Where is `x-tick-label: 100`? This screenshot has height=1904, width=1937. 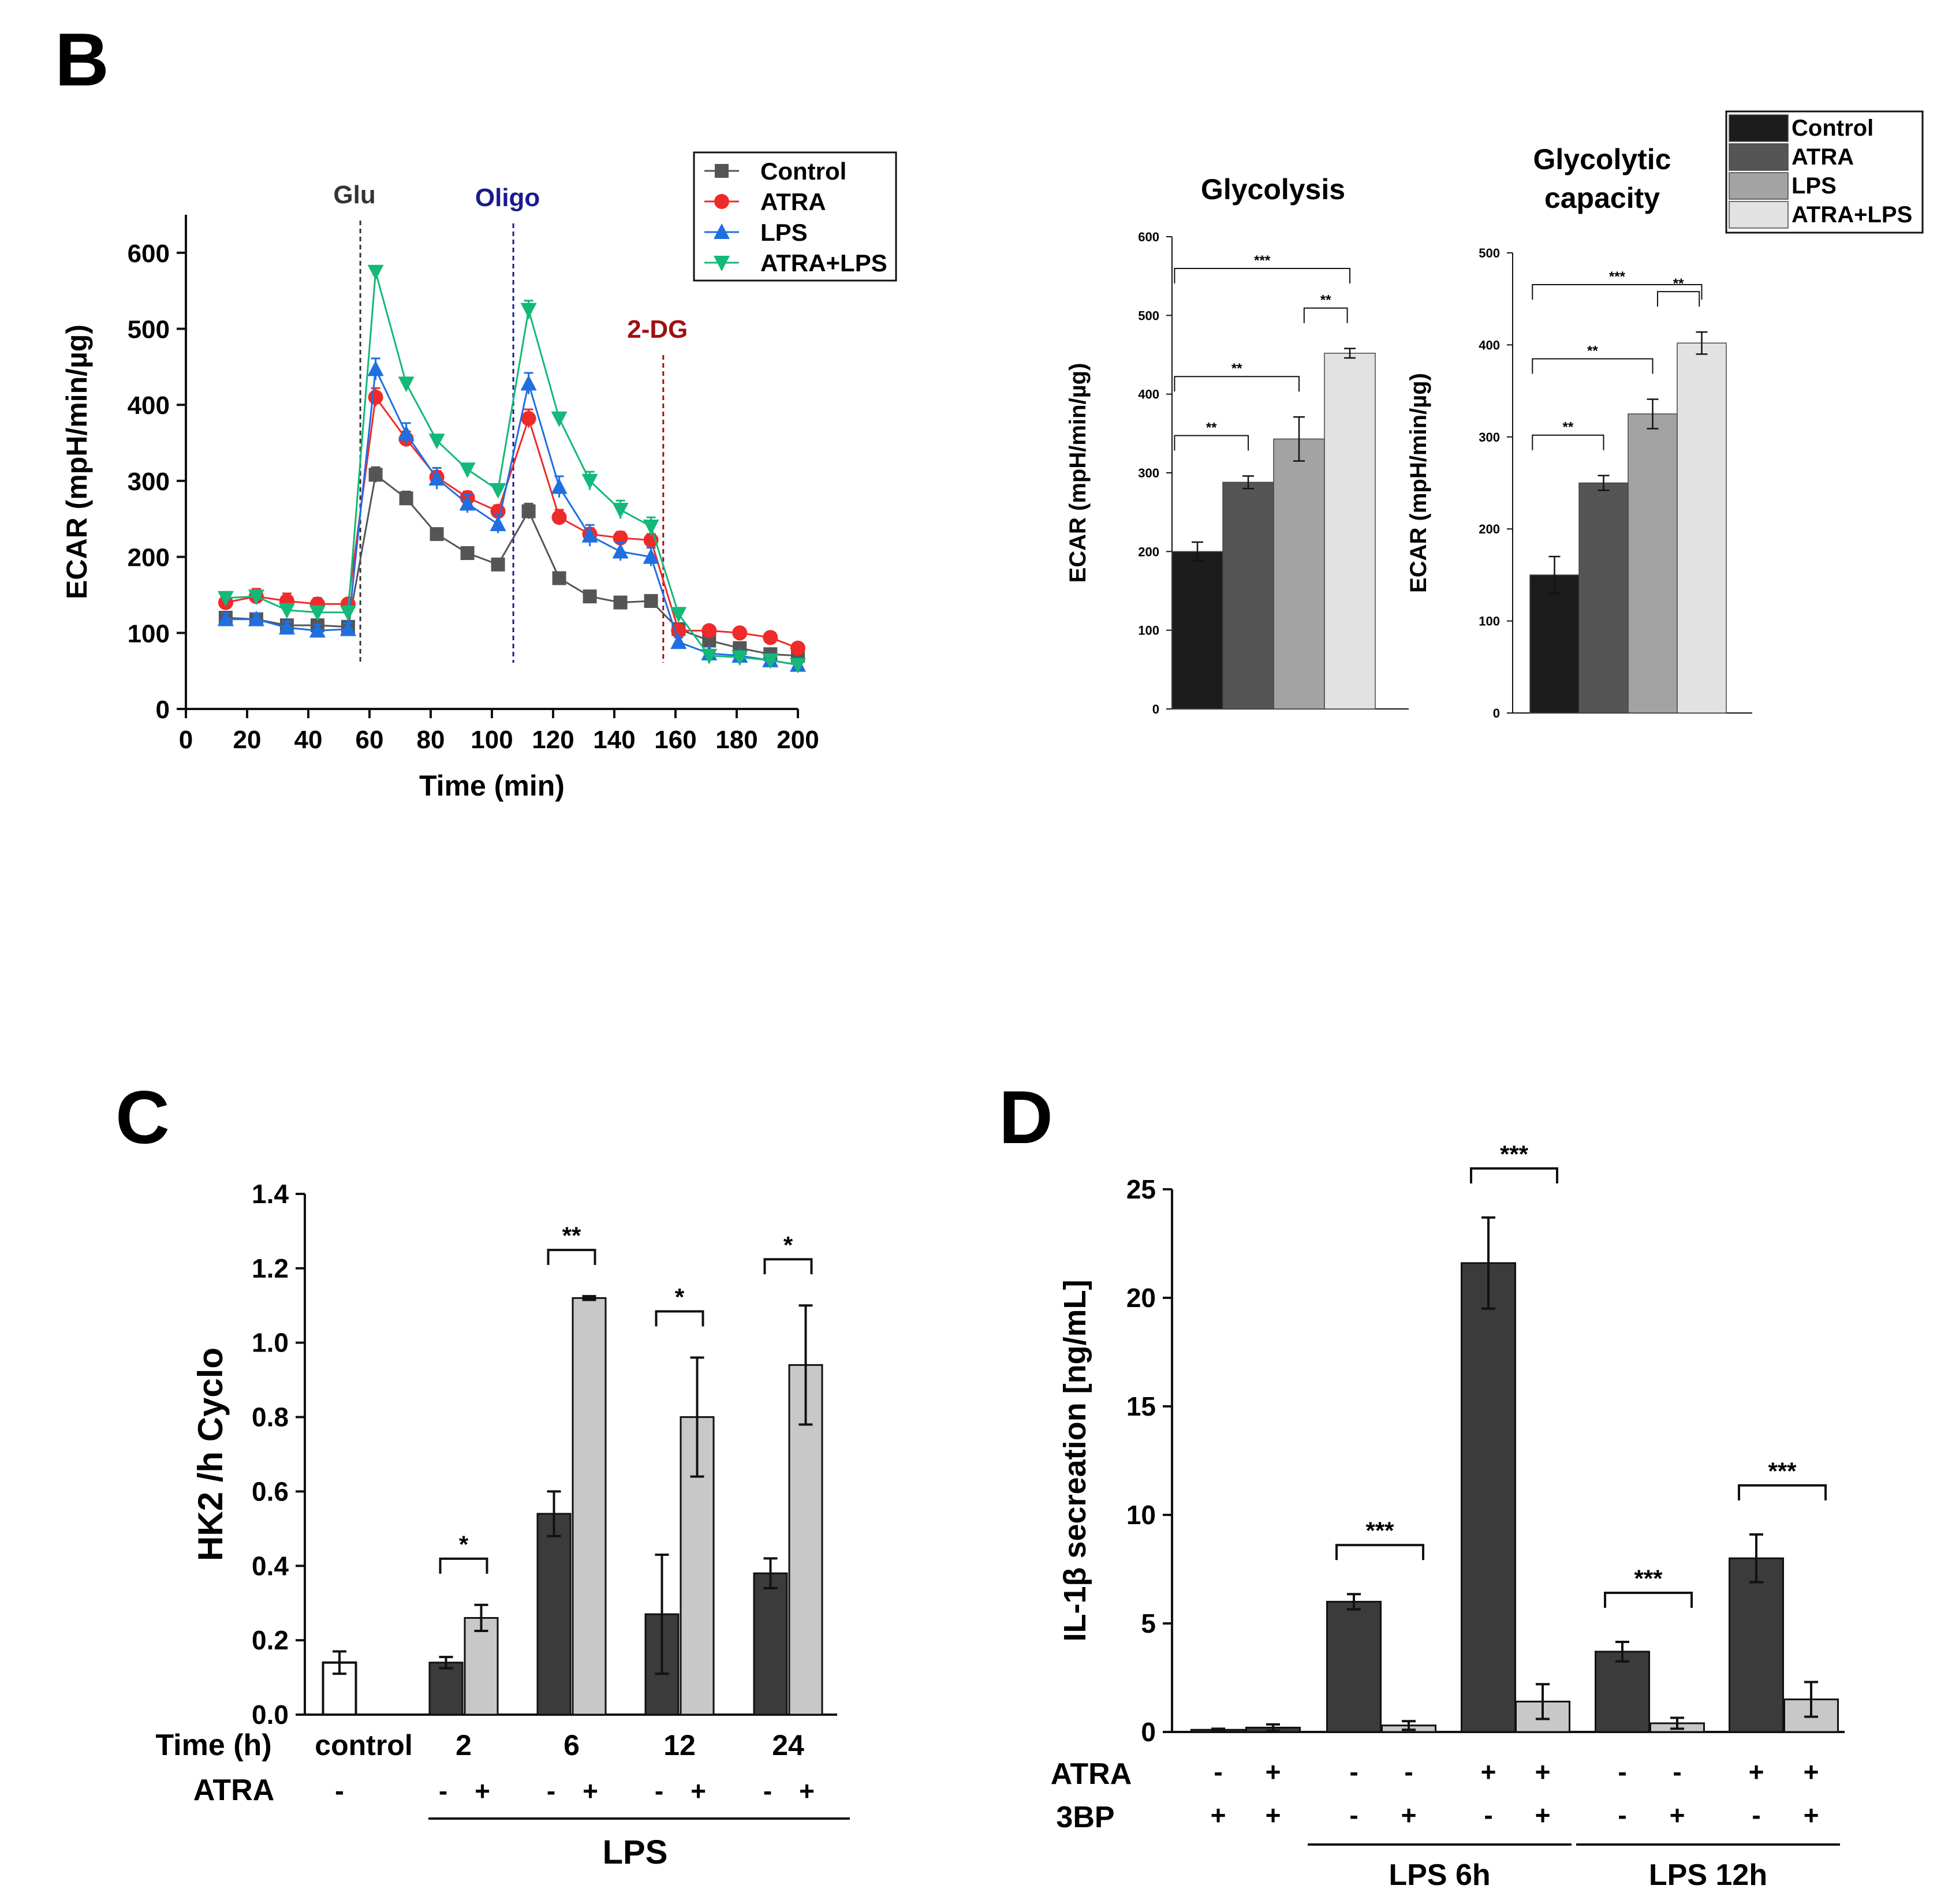 x-tick-label: 100 is located at coordinates (492, 740).